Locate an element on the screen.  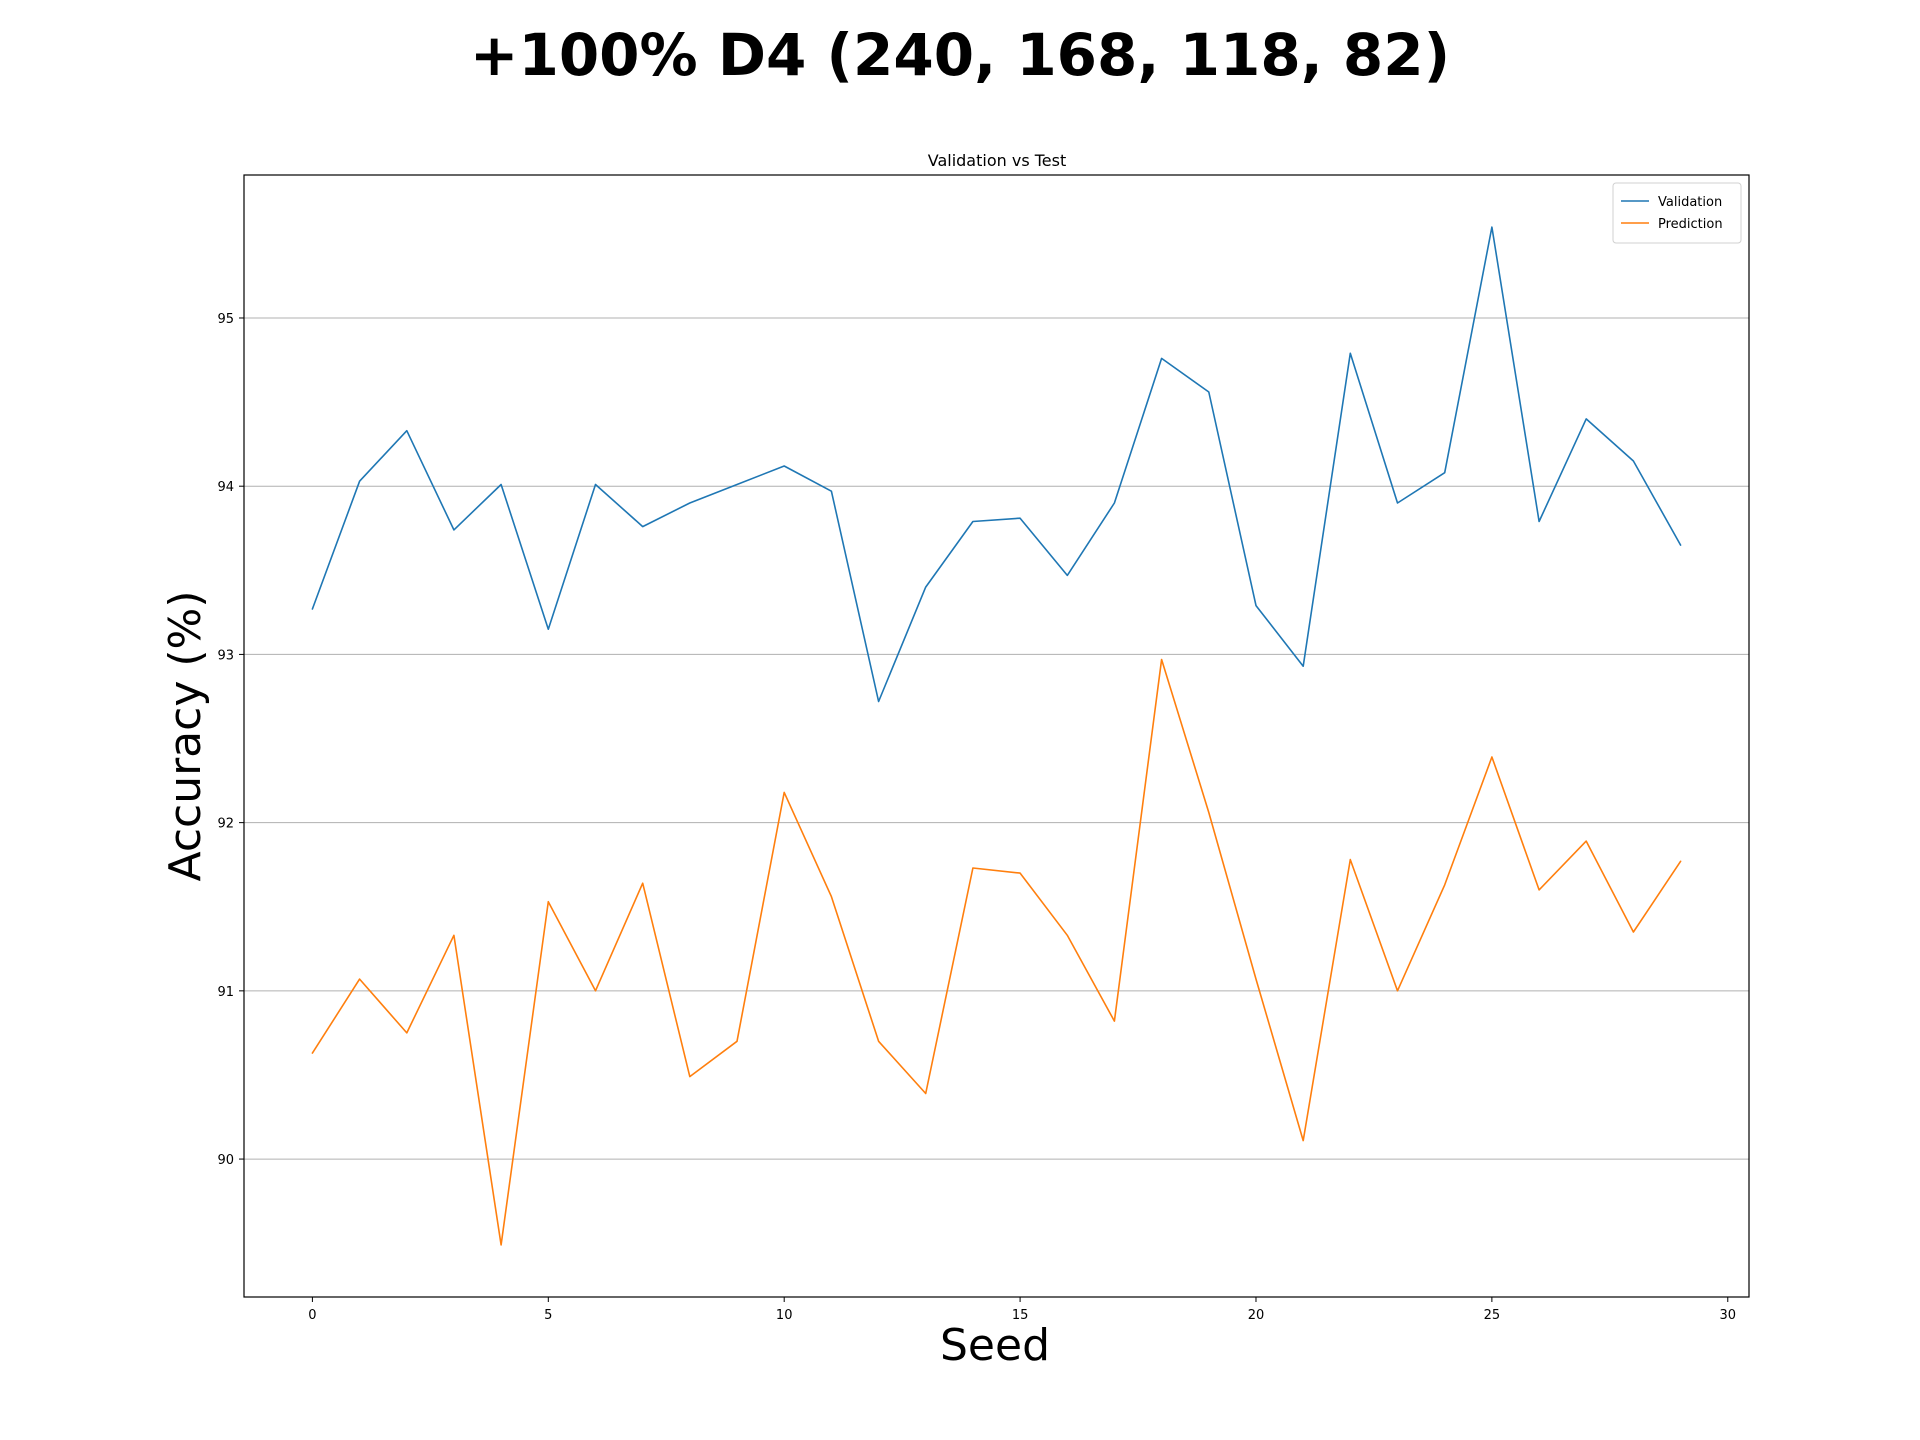
x-tick-label: 10 is located at coordinates (784, 1315).